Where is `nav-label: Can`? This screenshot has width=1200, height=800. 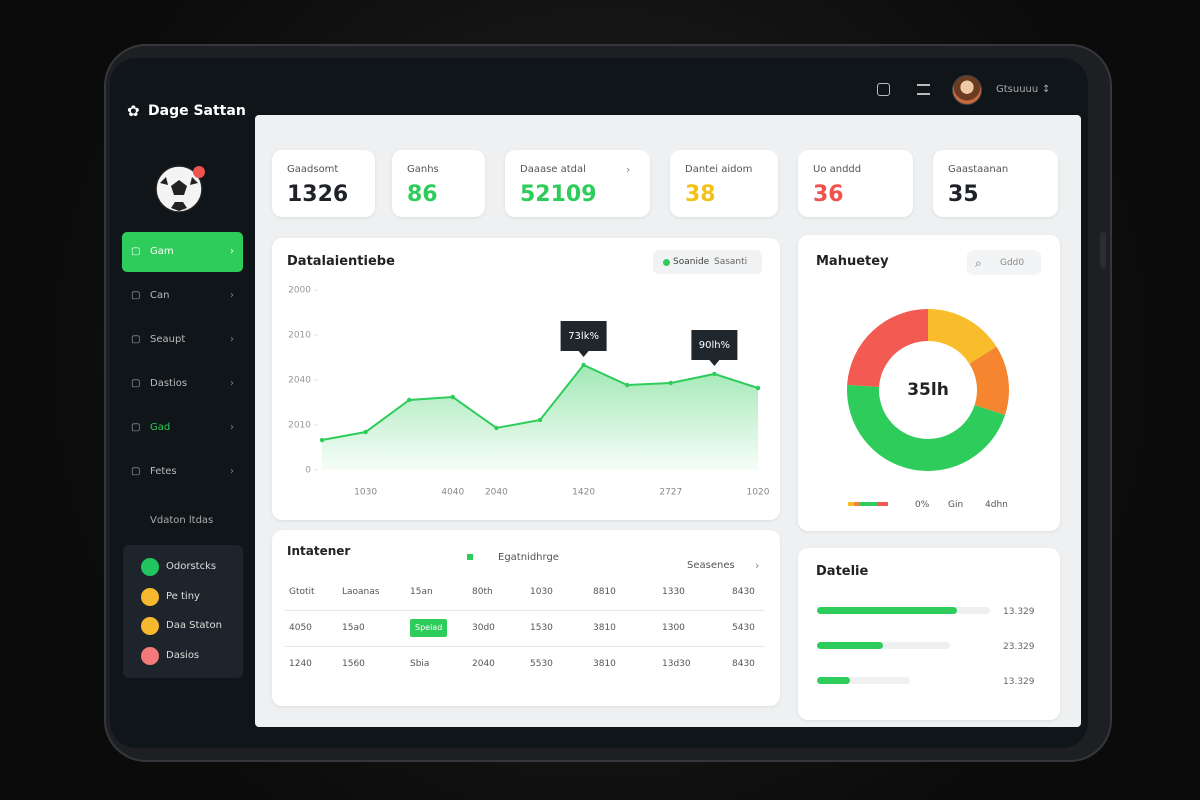
nav-label: Can is located at coordinates (160, 295).